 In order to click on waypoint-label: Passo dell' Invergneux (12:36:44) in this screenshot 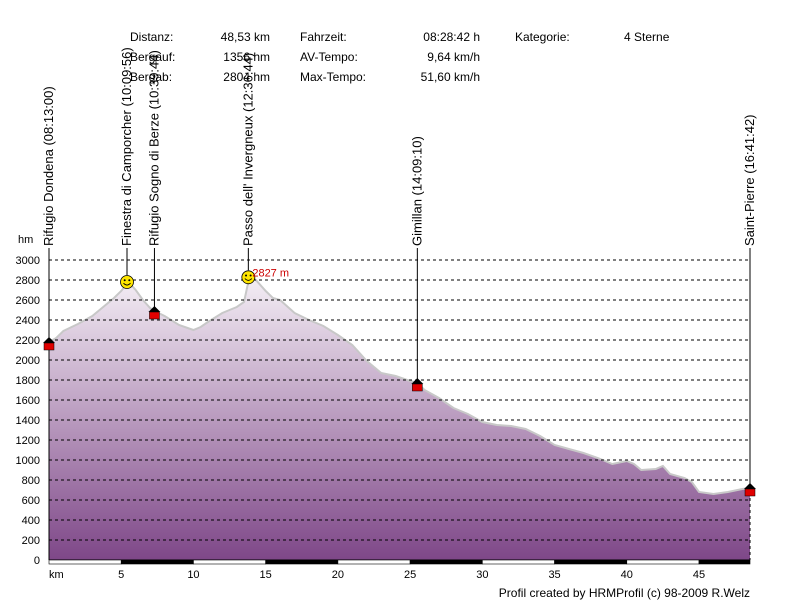, I will do `click(247, 149)`.